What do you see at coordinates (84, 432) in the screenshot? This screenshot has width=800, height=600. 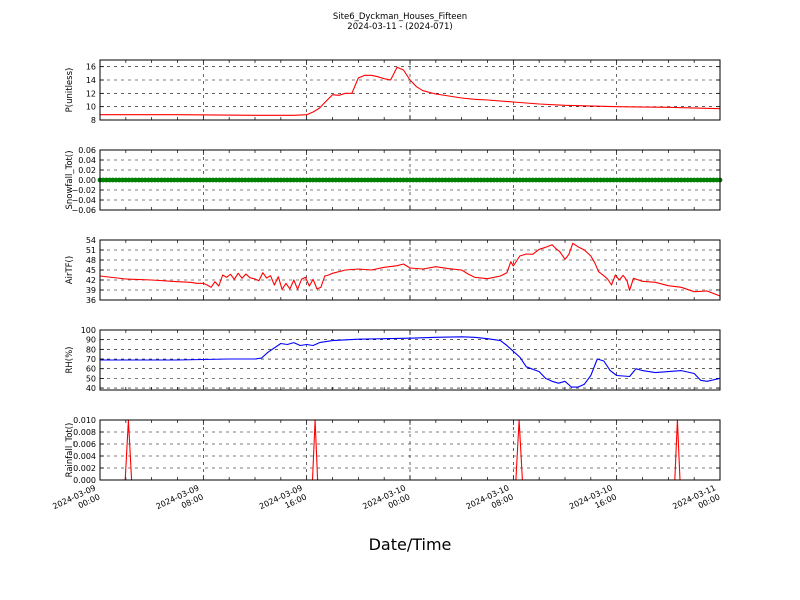 I see `y-tick-label: 0.008` at bounding box center [84, 432].